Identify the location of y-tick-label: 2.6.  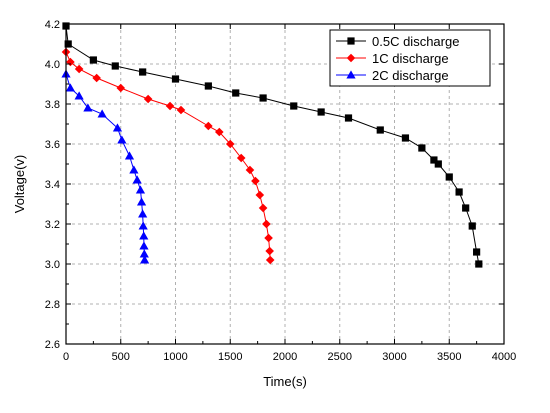
(52, 345).